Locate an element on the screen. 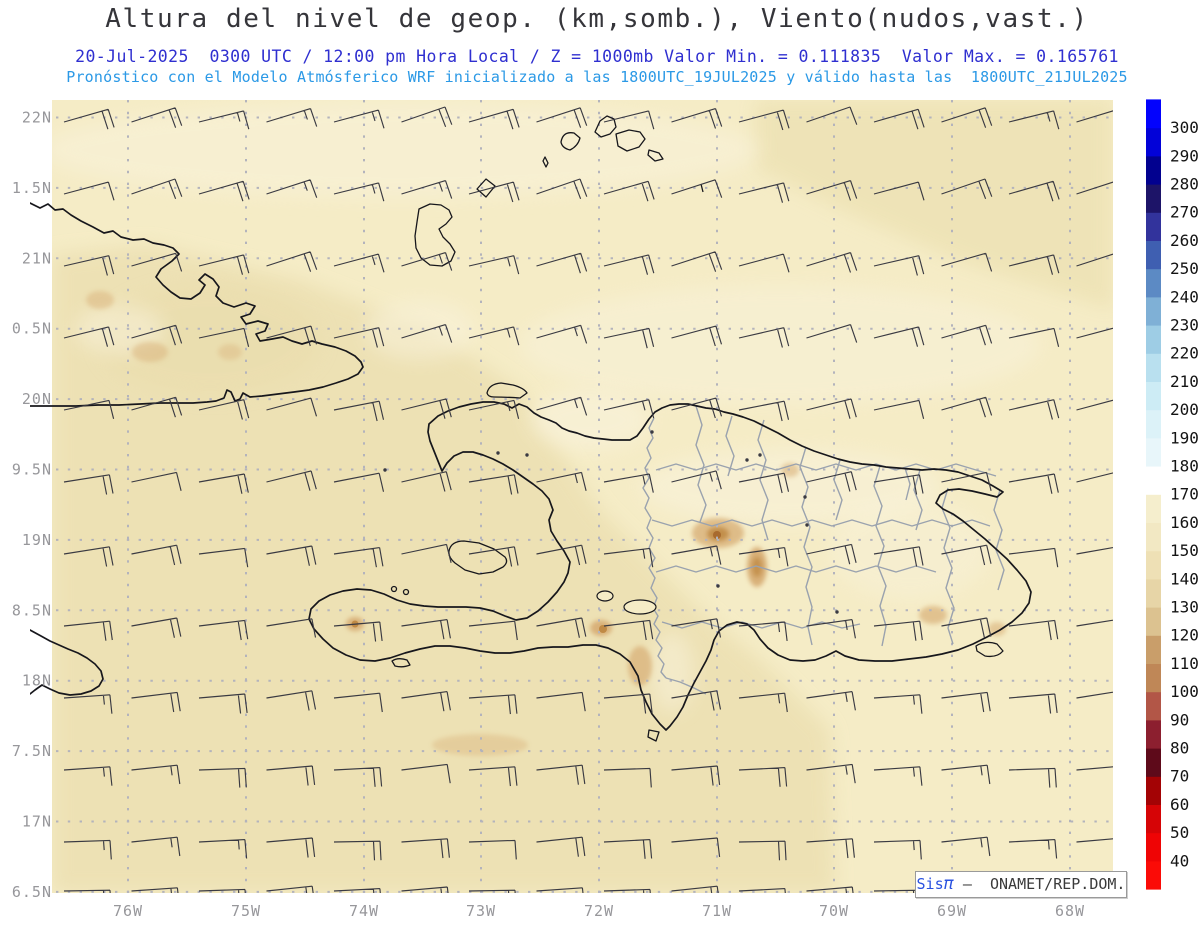 The height and width of the screenshot is (927, 1200). lon-label: 74W is located at coordinates (364, 911).